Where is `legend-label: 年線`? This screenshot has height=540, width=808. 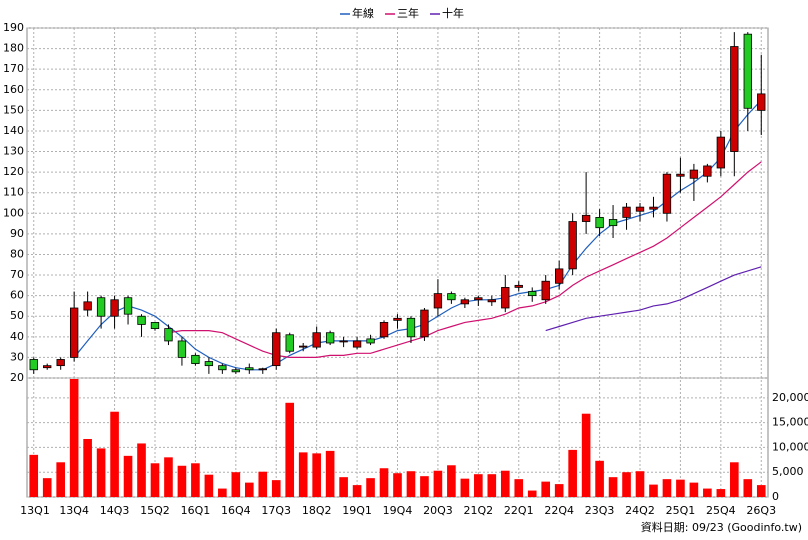
legend-label: 年線 is located at coordinates (363, 13).